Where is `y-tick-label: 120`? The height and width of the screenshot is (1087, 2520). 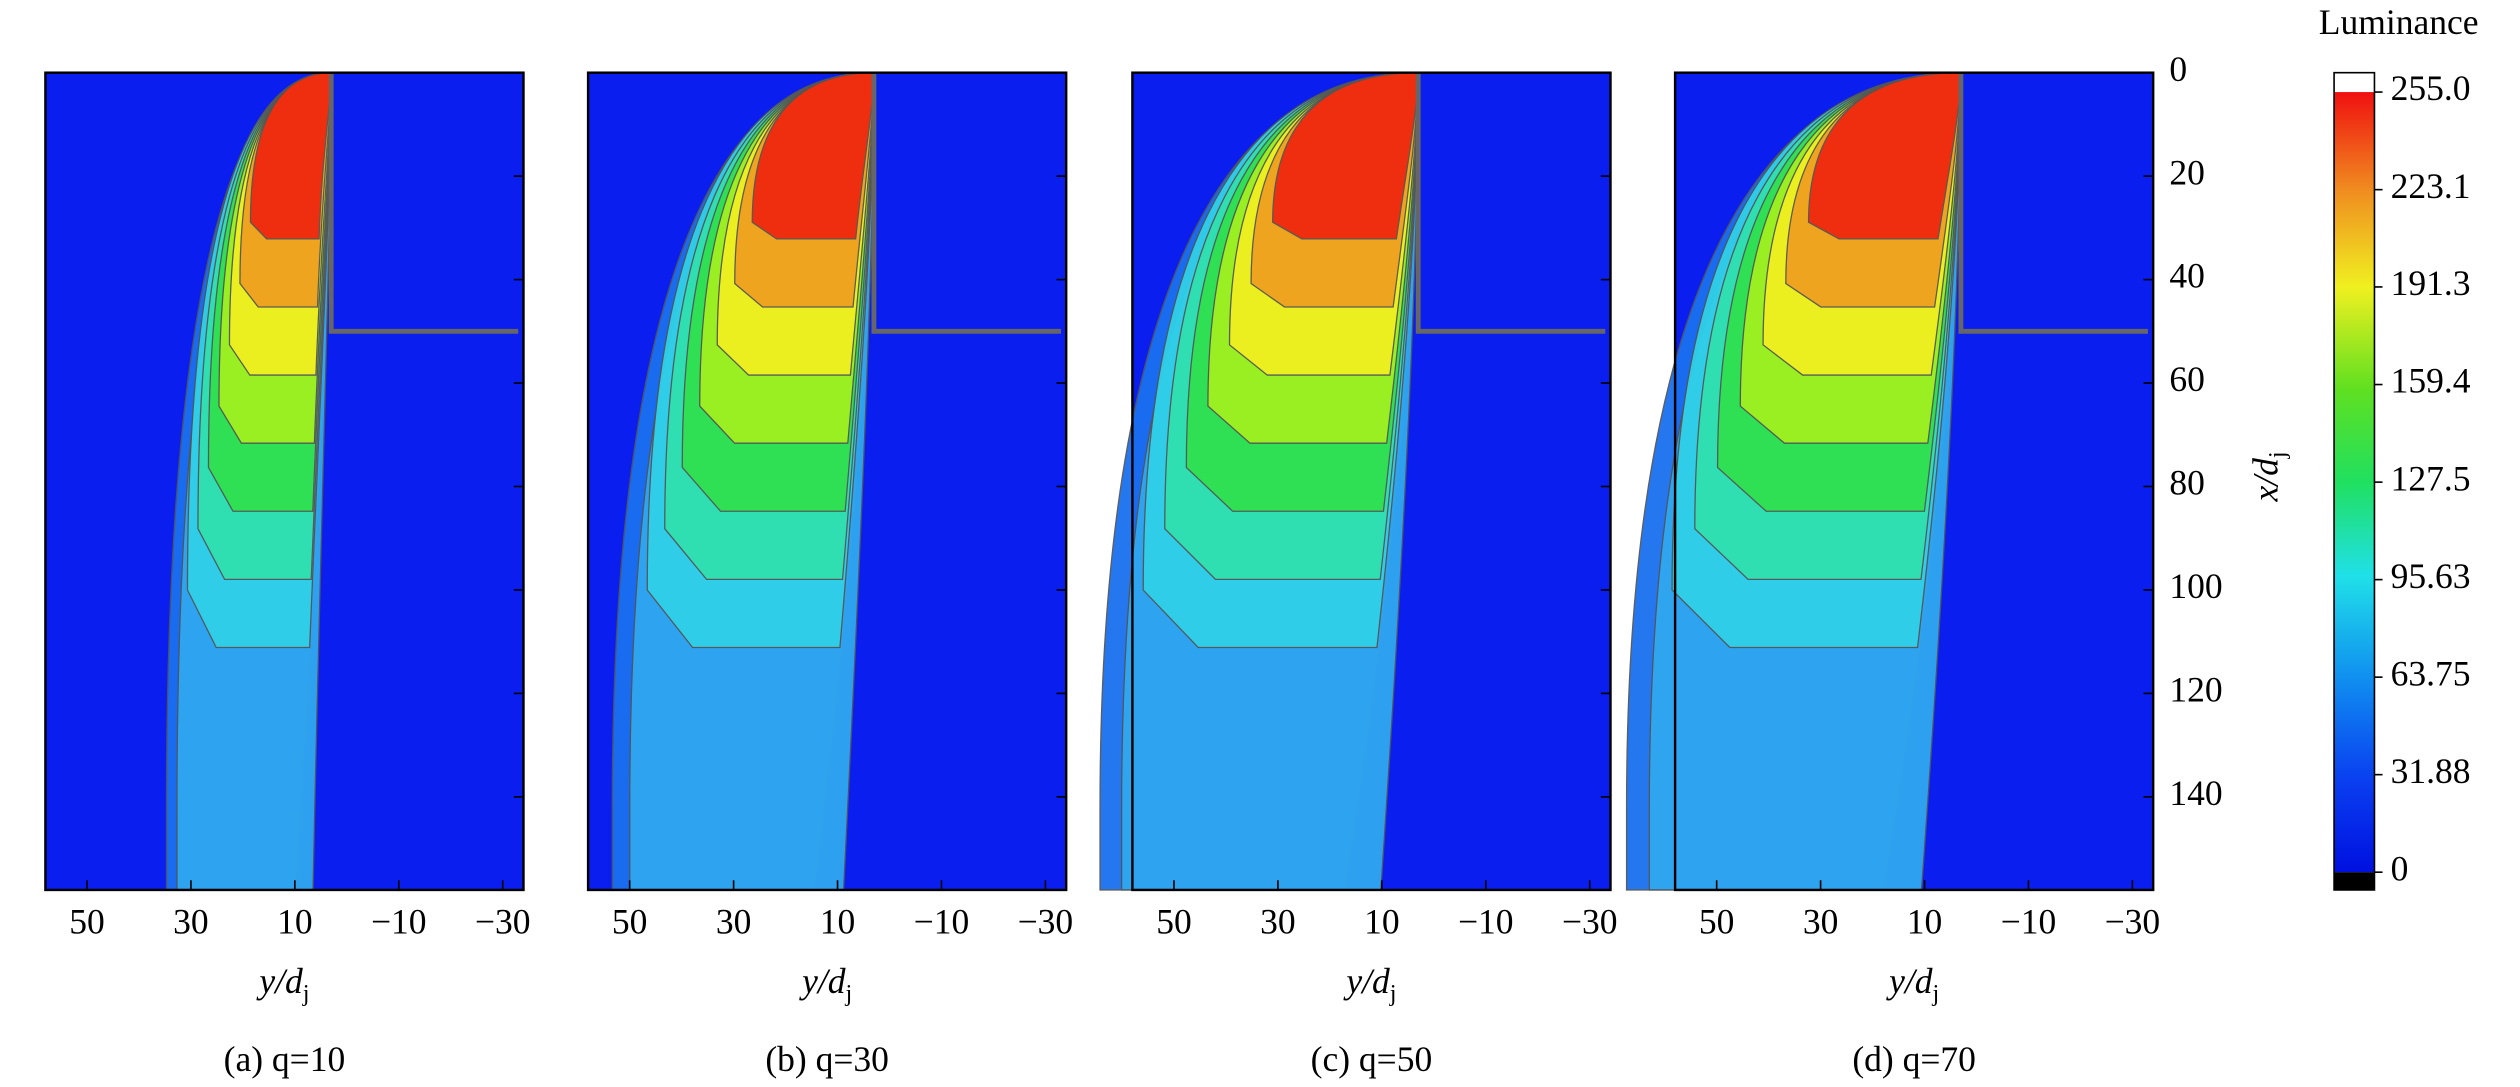
y-tick-label: 120 is located at coordinates (2195, 690).